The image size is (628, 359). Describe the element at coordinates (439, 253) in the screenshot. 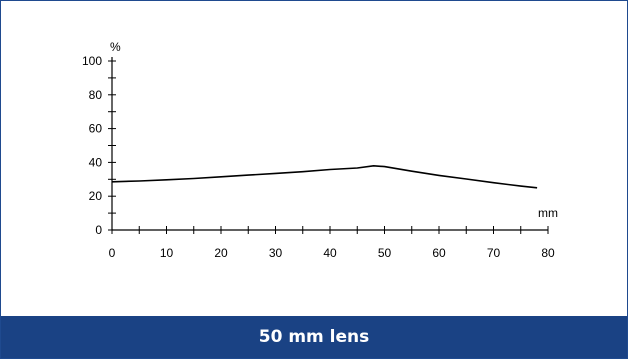

I see `x-tick-label-60: 60` at that location.